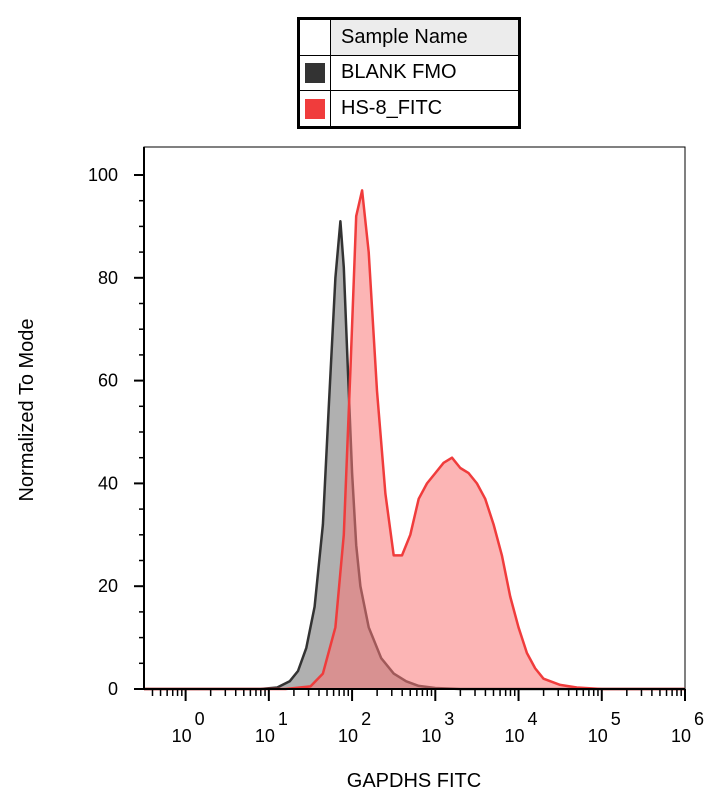 The image size is (707, 805). What do you see at coordinates (27, 409) in the screenshot?
I see `y-axis-label: Normalized To Mode` at bounding box center [27, 409].